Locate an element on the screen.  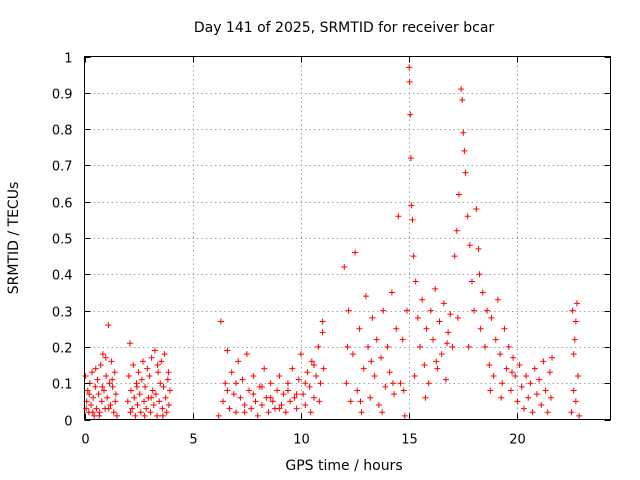
y-tick-label: 0.3 is located at coordinates (62, 313).